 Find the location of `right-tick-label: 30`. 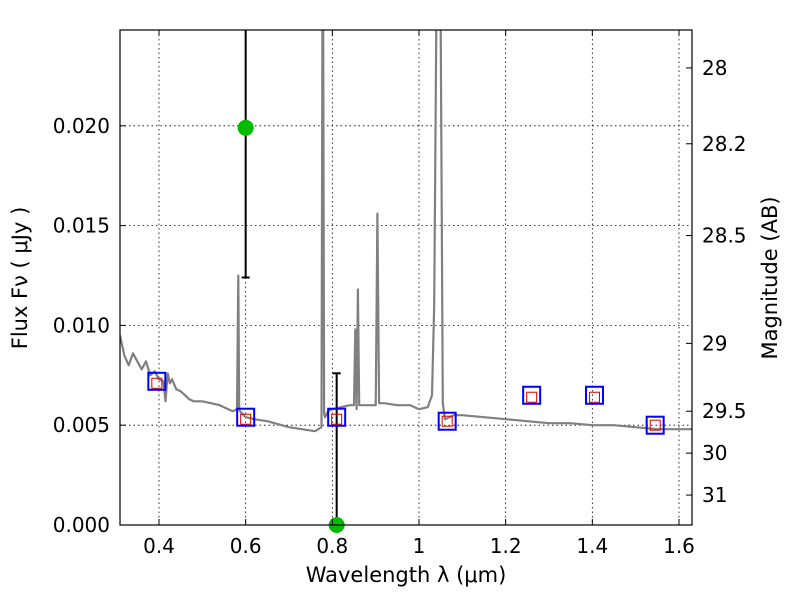

right-tick-label: 30 is located at coordinates (714, 453).